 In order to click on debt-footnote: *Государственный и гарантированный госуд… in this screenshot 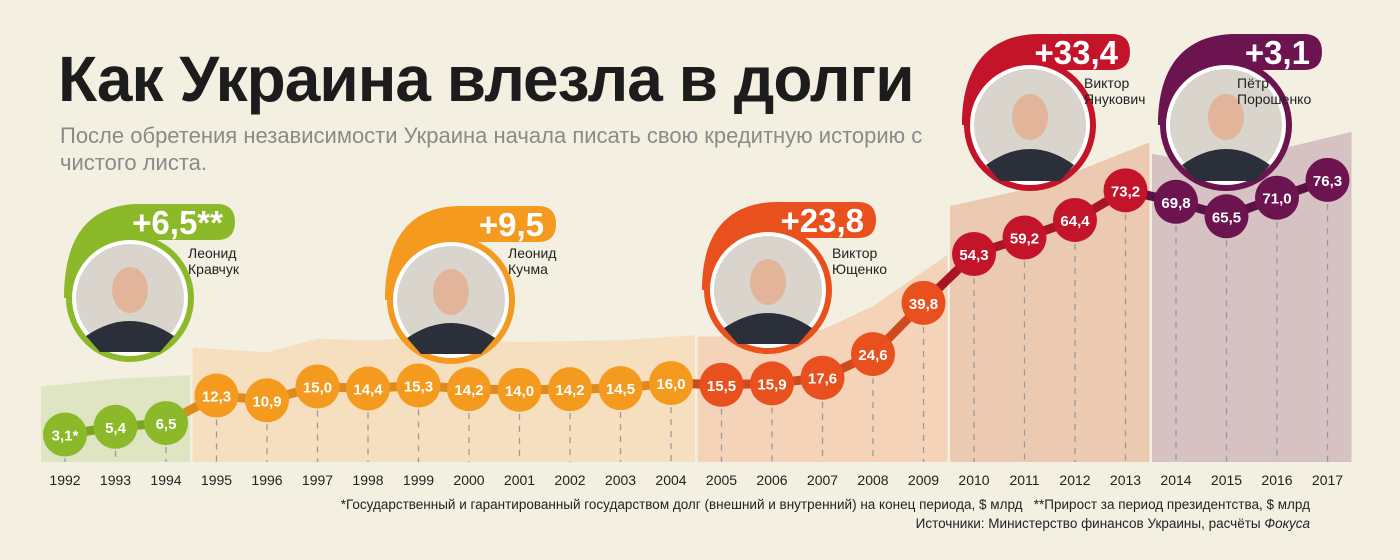, I will do `click(681, 504)`.